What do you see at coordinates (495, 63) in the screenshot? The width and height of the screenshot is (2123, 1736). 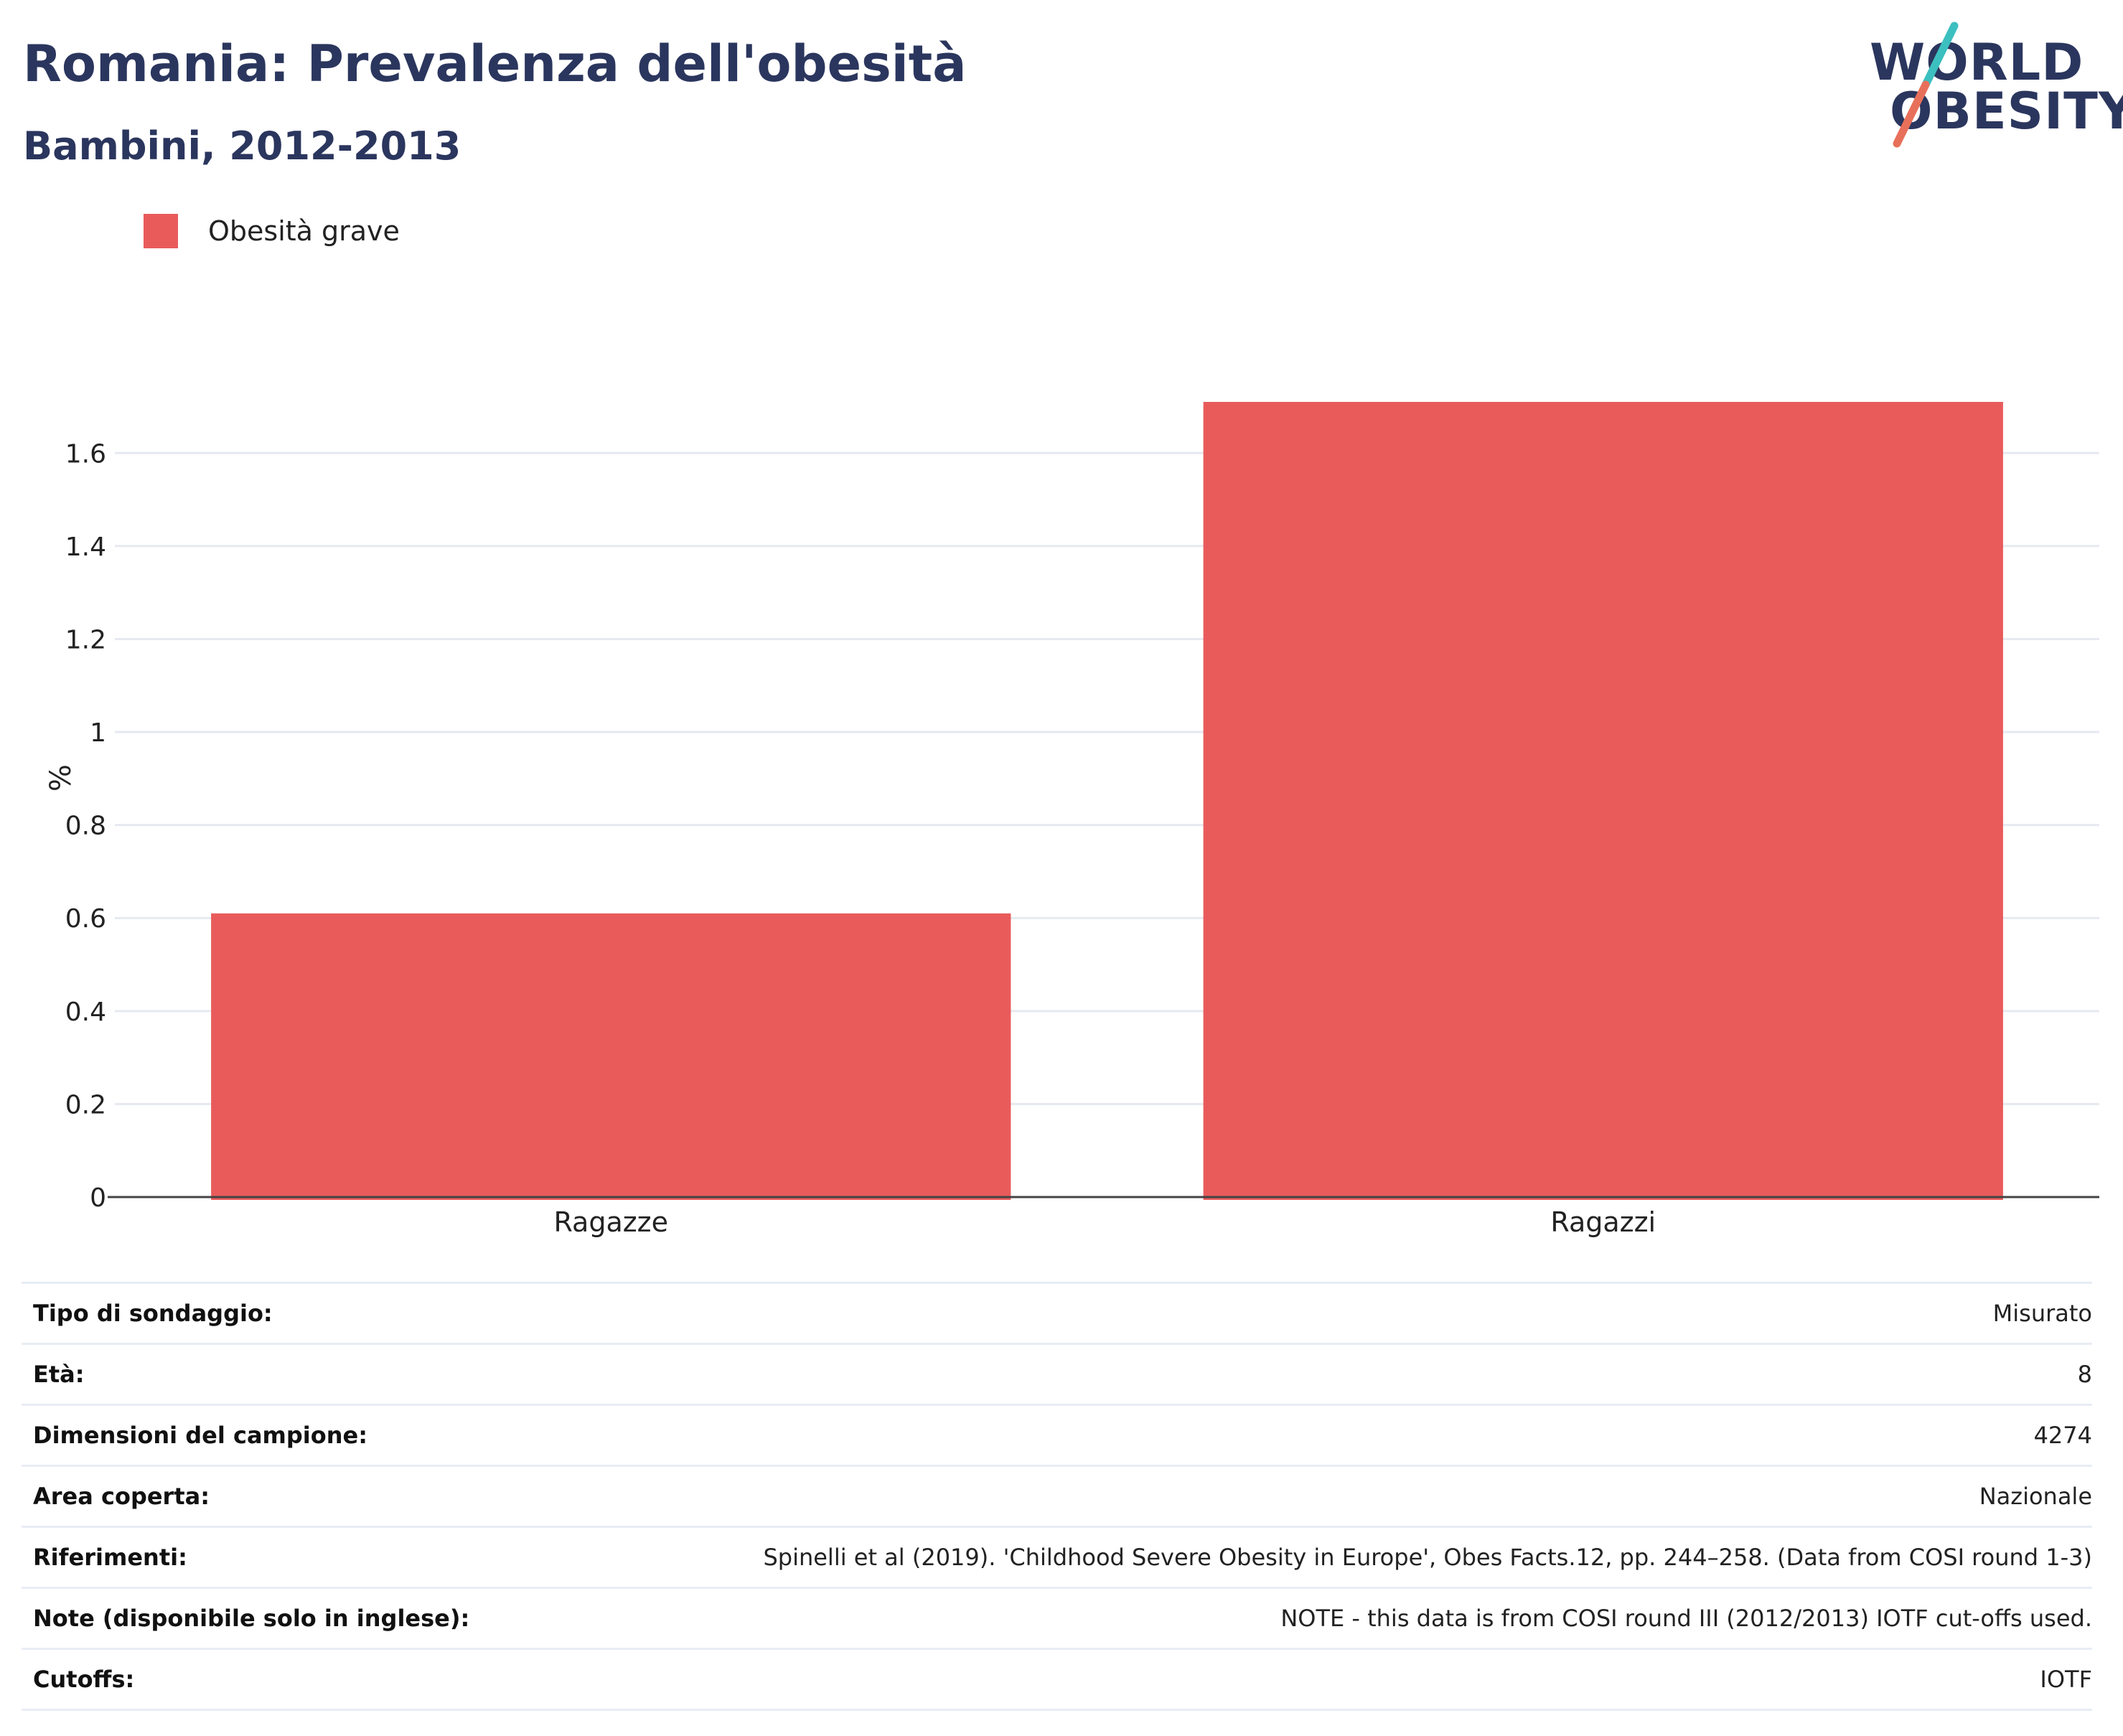 I see `page-title: Romania: Prevalenza dell'obesità` at bounding box center [495, 63].